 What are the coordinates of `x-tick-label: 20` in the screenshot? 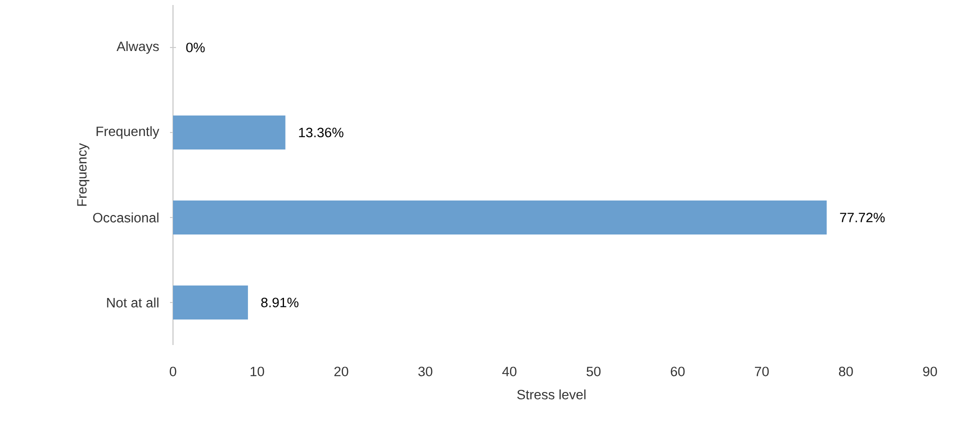 It's located at (341, 371).